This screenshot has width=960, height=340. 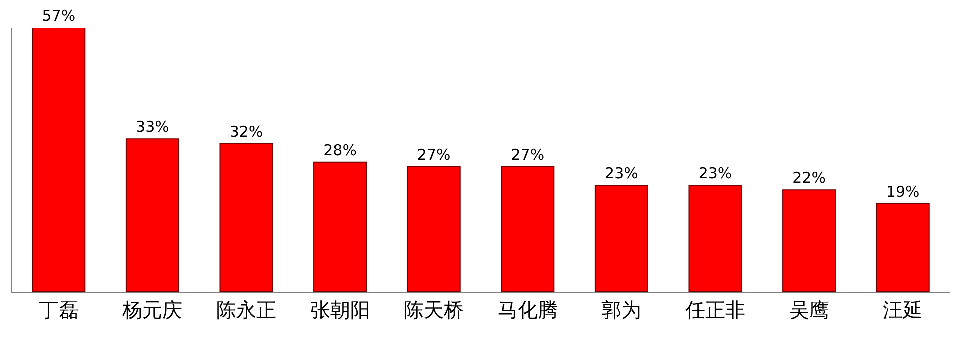 What do you see at coordinates (340, 310) in the screenshot?
I see `x-tick-label: 张朝阳` at bounding box center [340, 310].